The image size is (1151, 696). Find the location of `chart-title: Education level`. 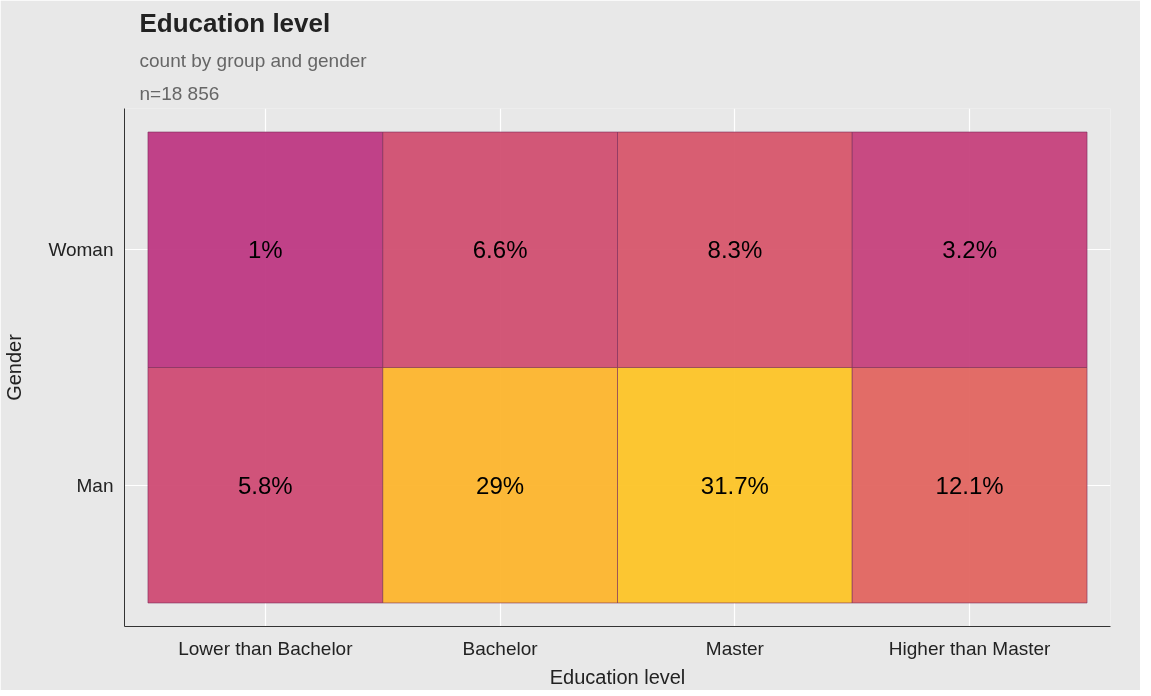

chart-title: Education level is located at coordinates (235, 22).